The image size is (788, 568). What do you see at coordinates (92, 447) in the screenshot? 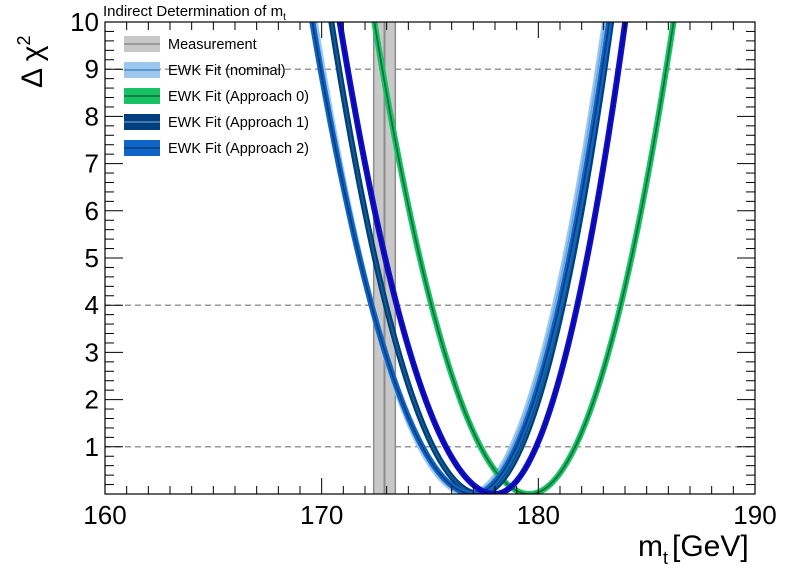
I see `y-tick-label: 1` at bounding box center [92, 447].